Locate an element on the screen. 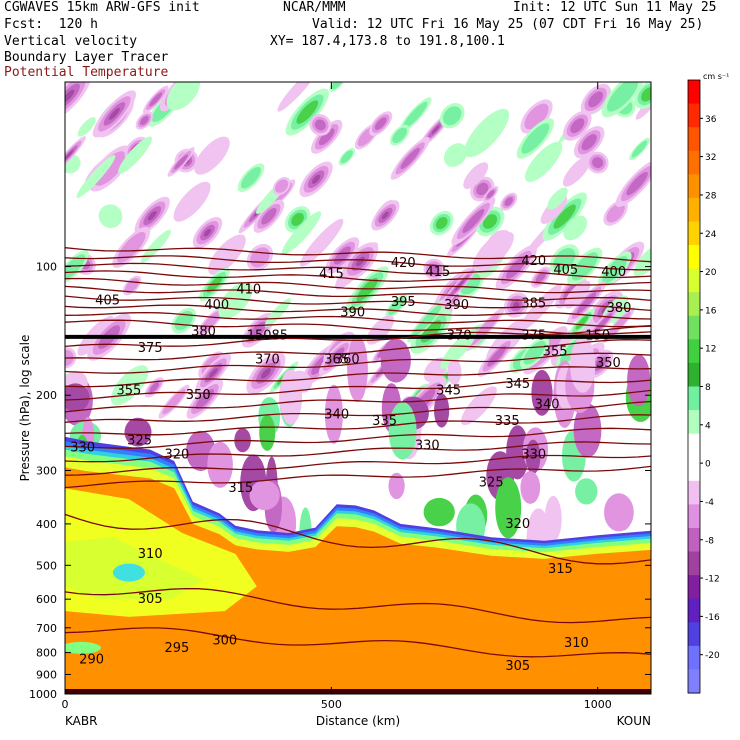 Image resolution: width=740 pixels, height=740 pixels. colorbar-label: 12 is located at coordinates (710, 350).